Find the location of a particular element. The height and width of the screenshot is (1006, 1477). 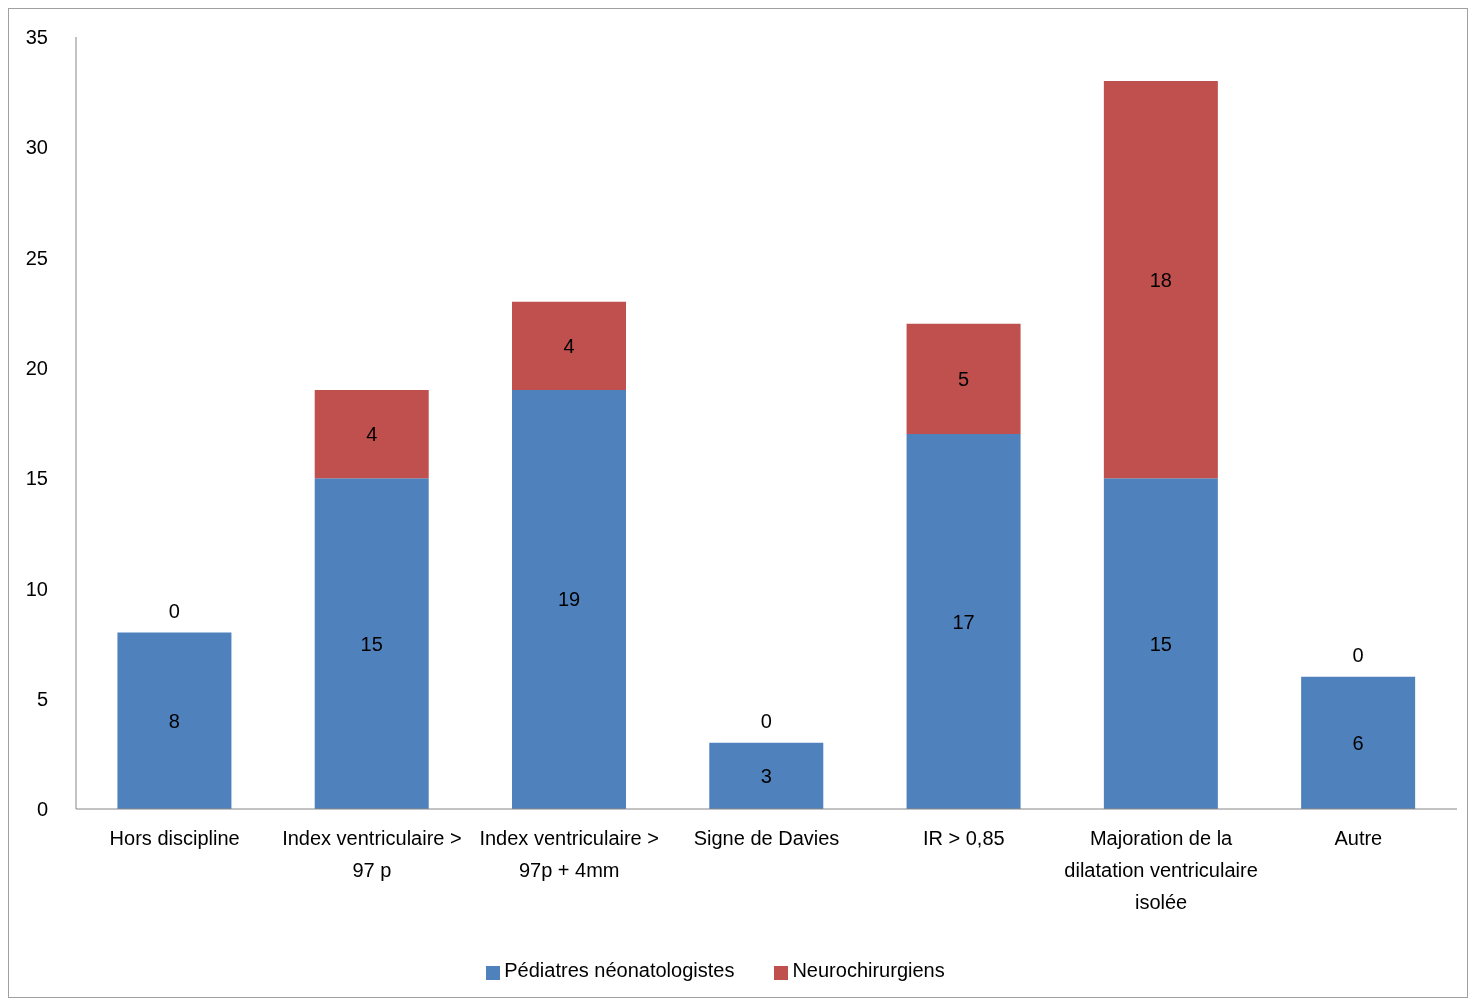

y-tick-label: 10 is located at coordinates (36, 588).